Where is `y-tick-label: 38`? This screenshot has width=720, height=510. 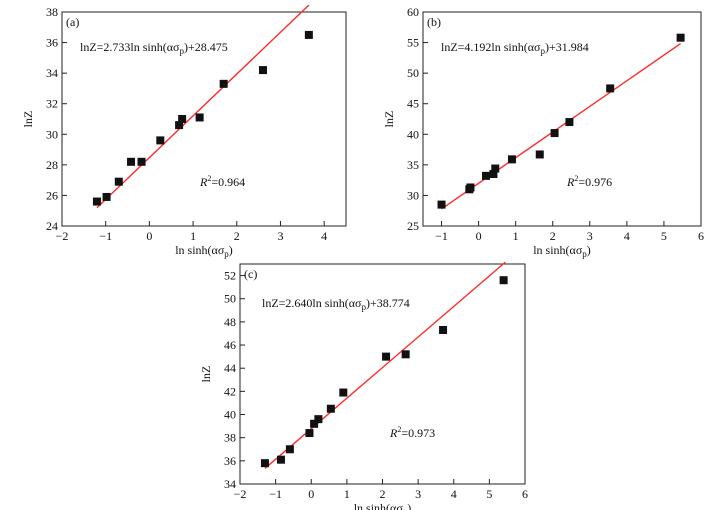 y-tick-label: 38 is located at coordinates (52, 12).